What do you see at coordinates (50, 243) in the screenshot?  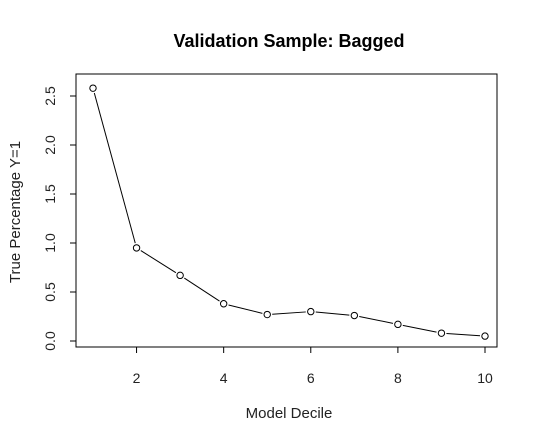 I see `y-tick-label: 1.0` at bounding box center [50, 243].